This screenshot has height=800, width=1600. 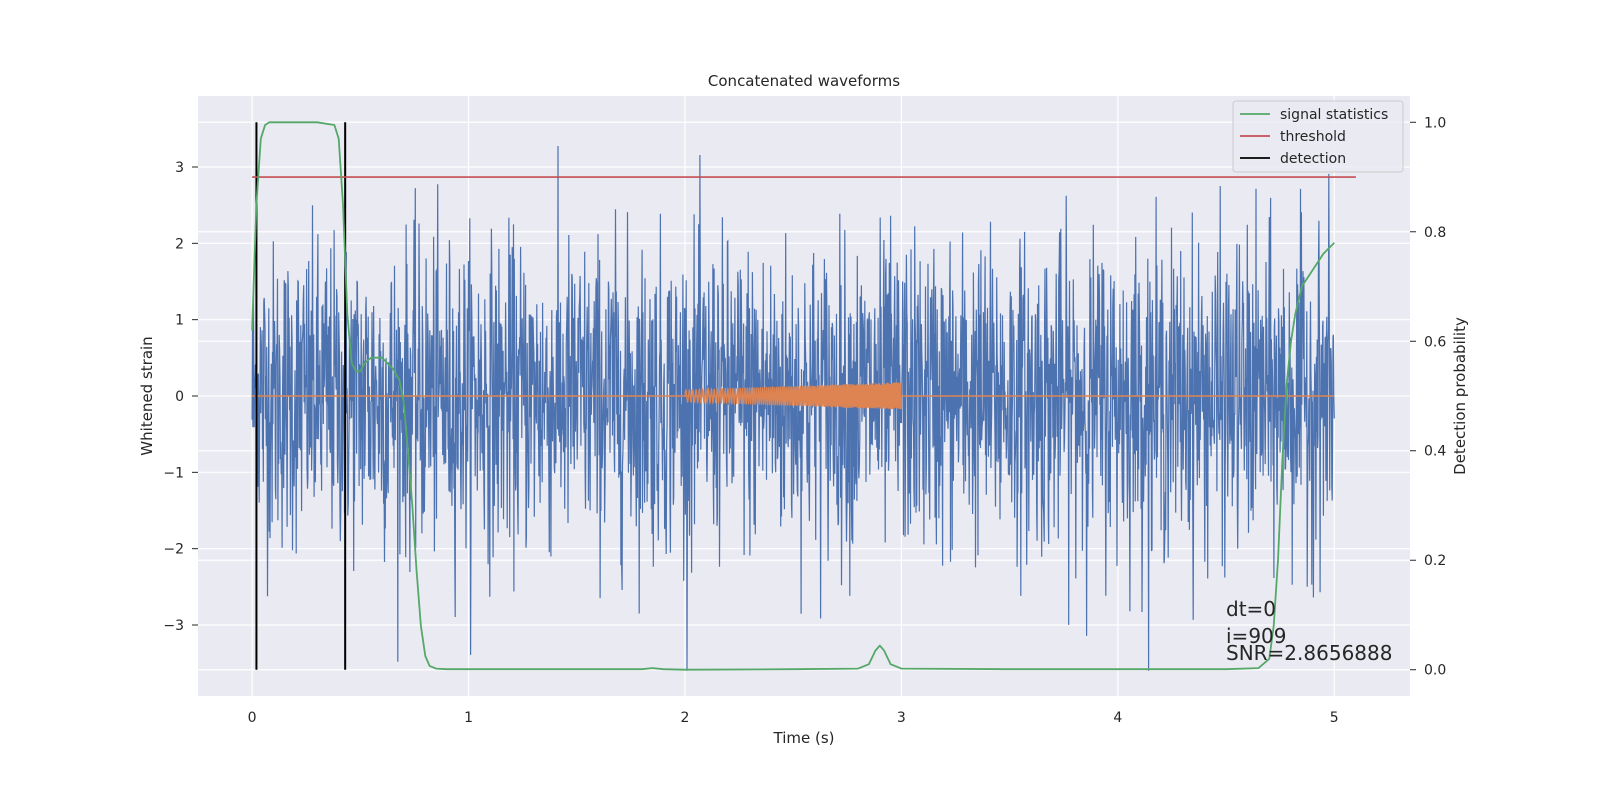 I want to click on x-tick-label: 0, so click(x=252, y=718).